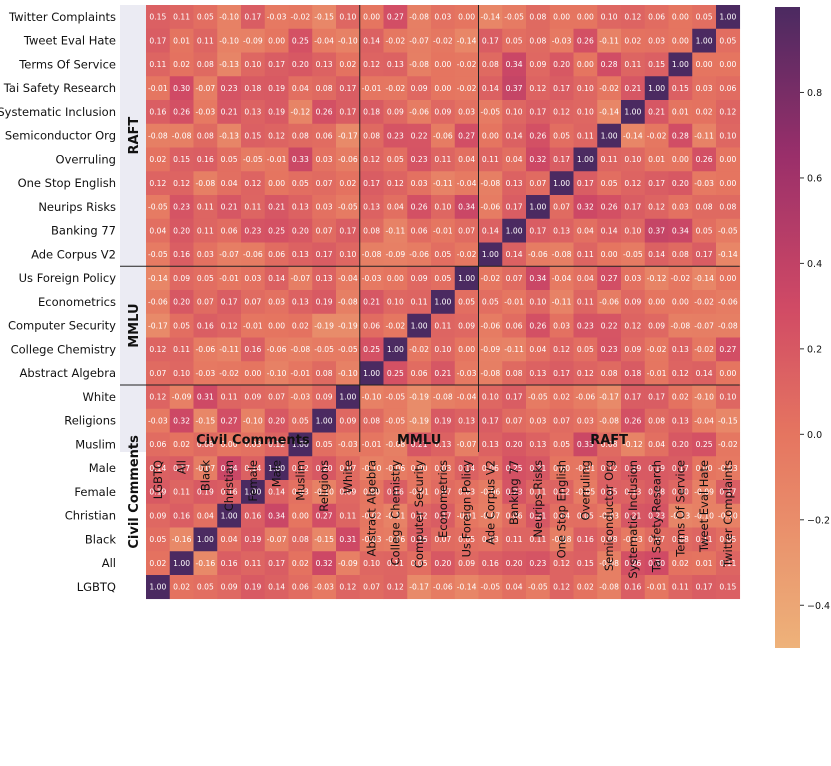  I want to click on cell-value-label: -0.19, so click(348, 325).